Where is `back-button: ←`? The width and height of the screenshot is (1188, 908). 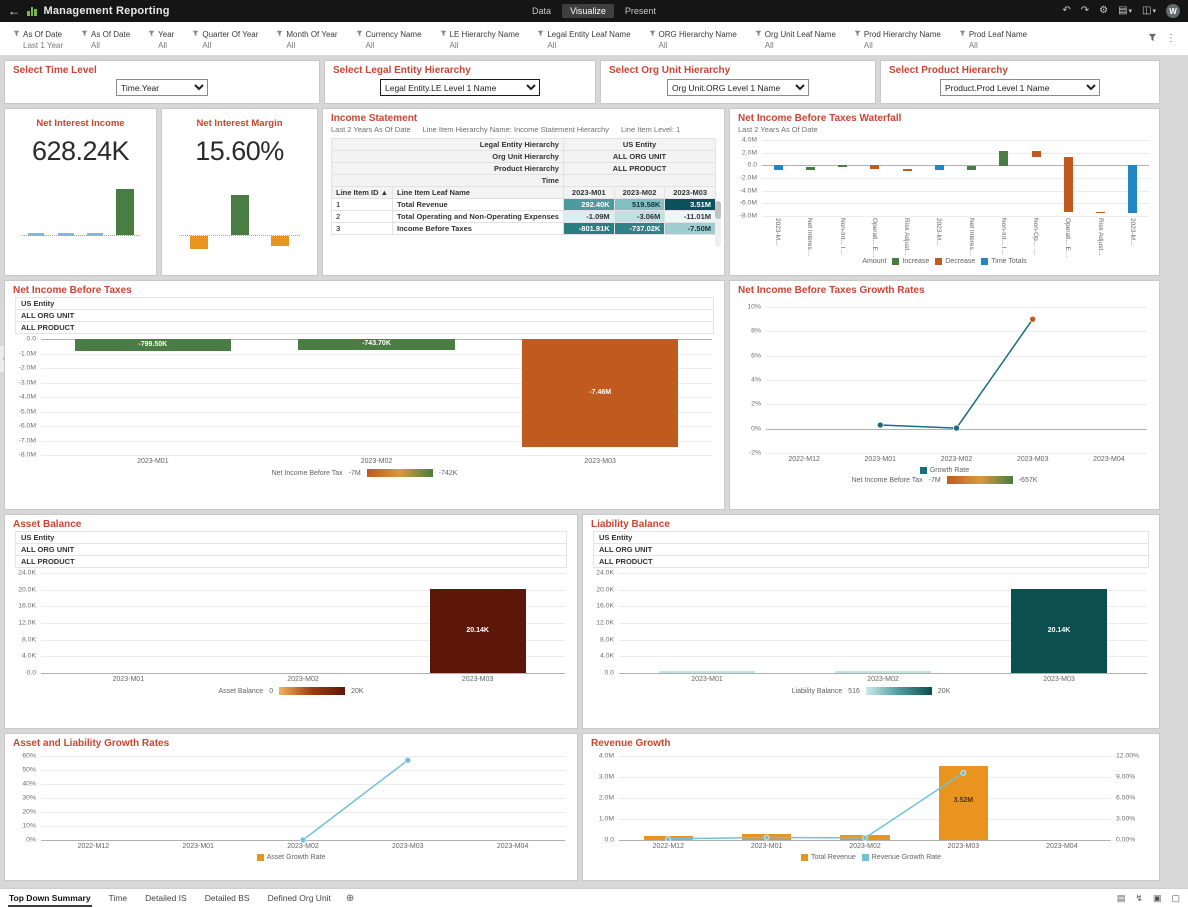
back-button: ← is located at coordinates (14, 11).